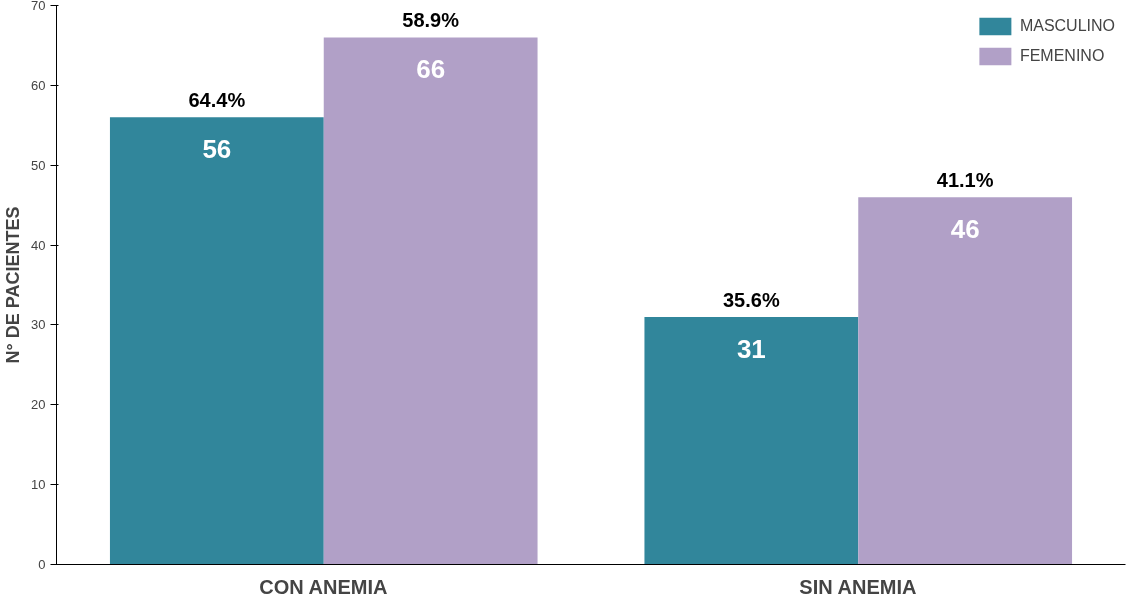  Describe the element at coordinates (38, 405) in the screenshot. I see `y-tick-label: 20` at that location.